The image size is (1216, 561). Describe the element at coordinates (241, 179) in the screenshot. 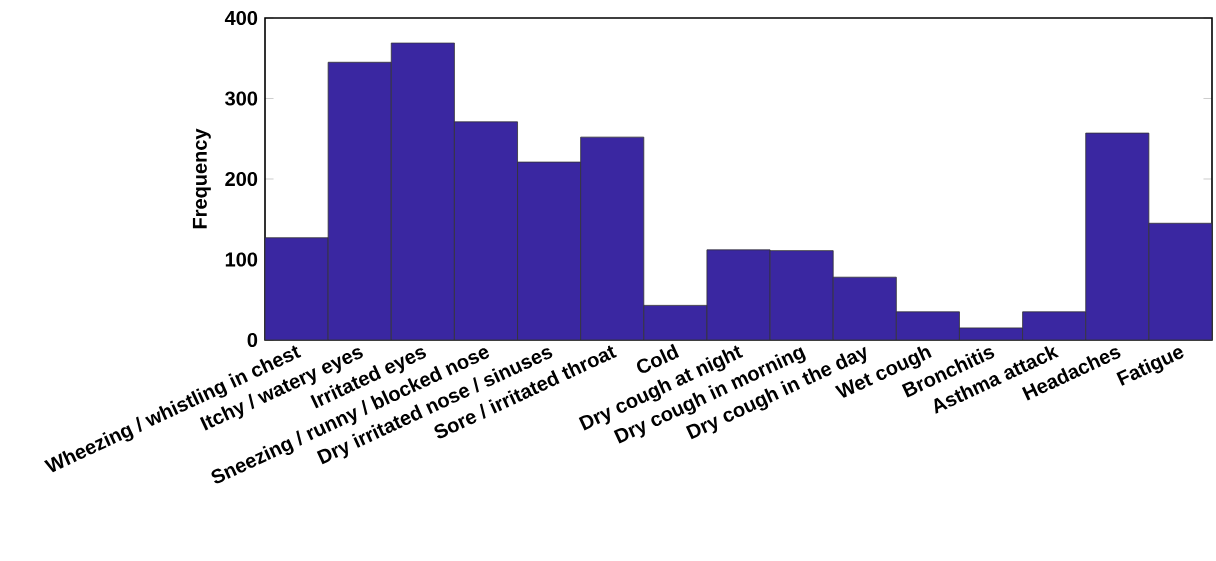

I see `y-tick-label: 200` at that location.